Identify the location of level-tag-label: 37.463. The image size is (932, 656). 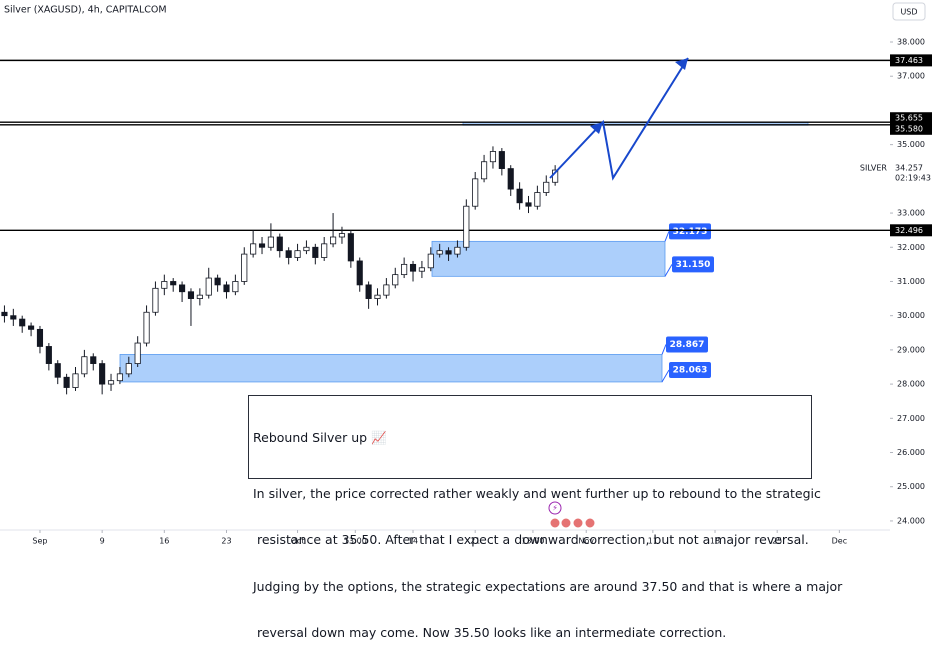
(909, 60).